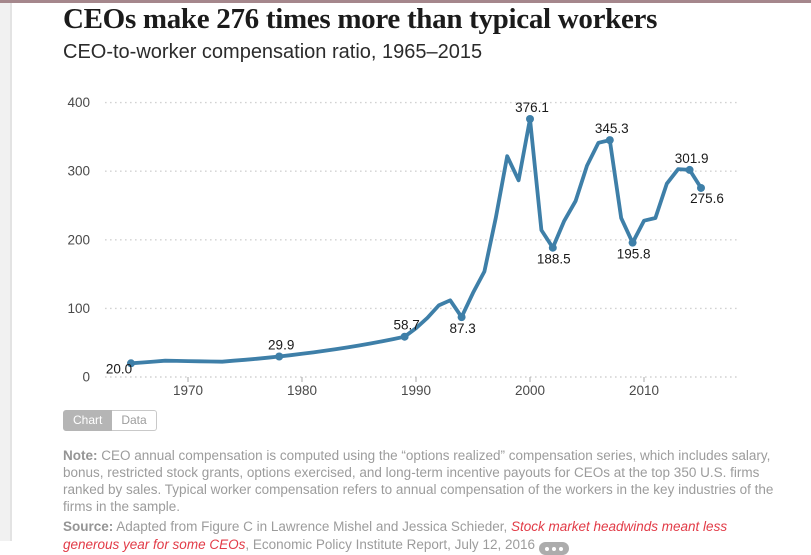  What do you see at coordinates (88, 526) in the screenshot?
I see `source-label: Source:` at bounding box center [88, 526].